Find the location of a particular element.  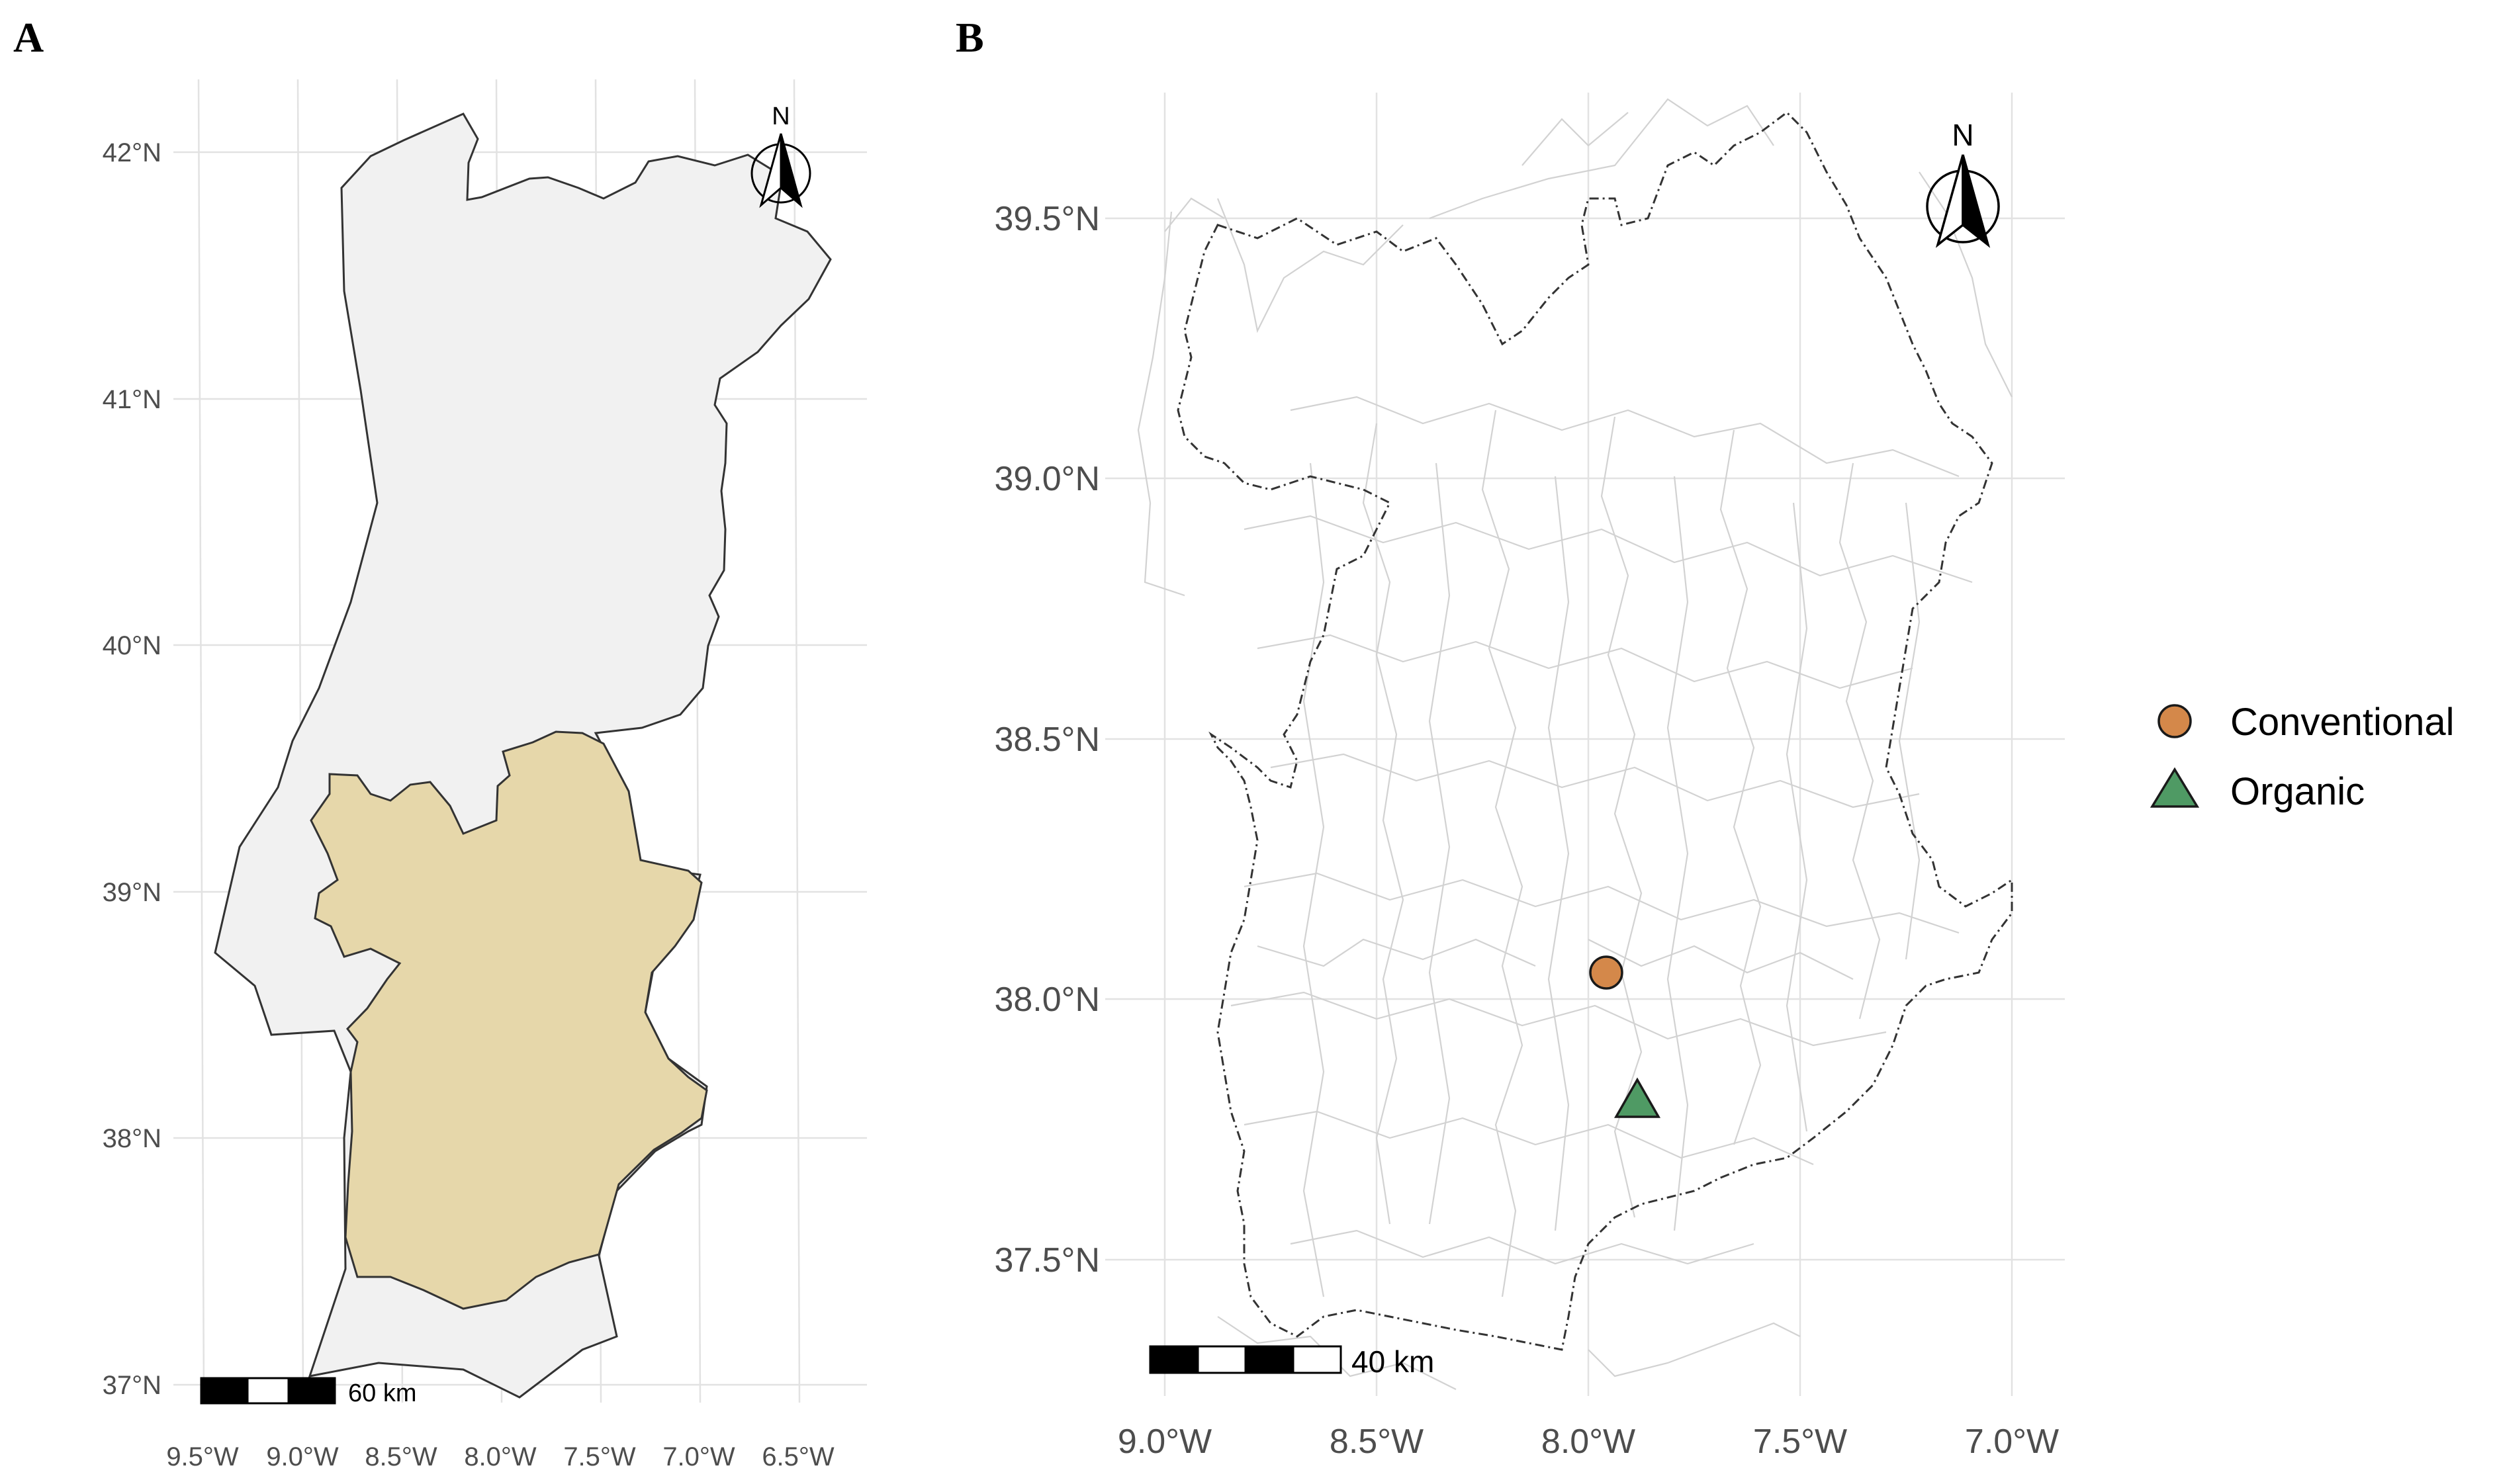

panel-b-sites is located at coordinates (1625, 1036).